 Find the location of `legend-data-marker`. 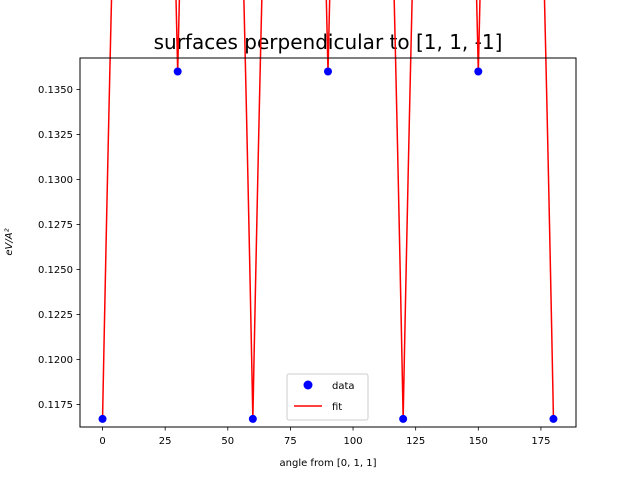

legend-data-marker is located at coordinates (308, 385).